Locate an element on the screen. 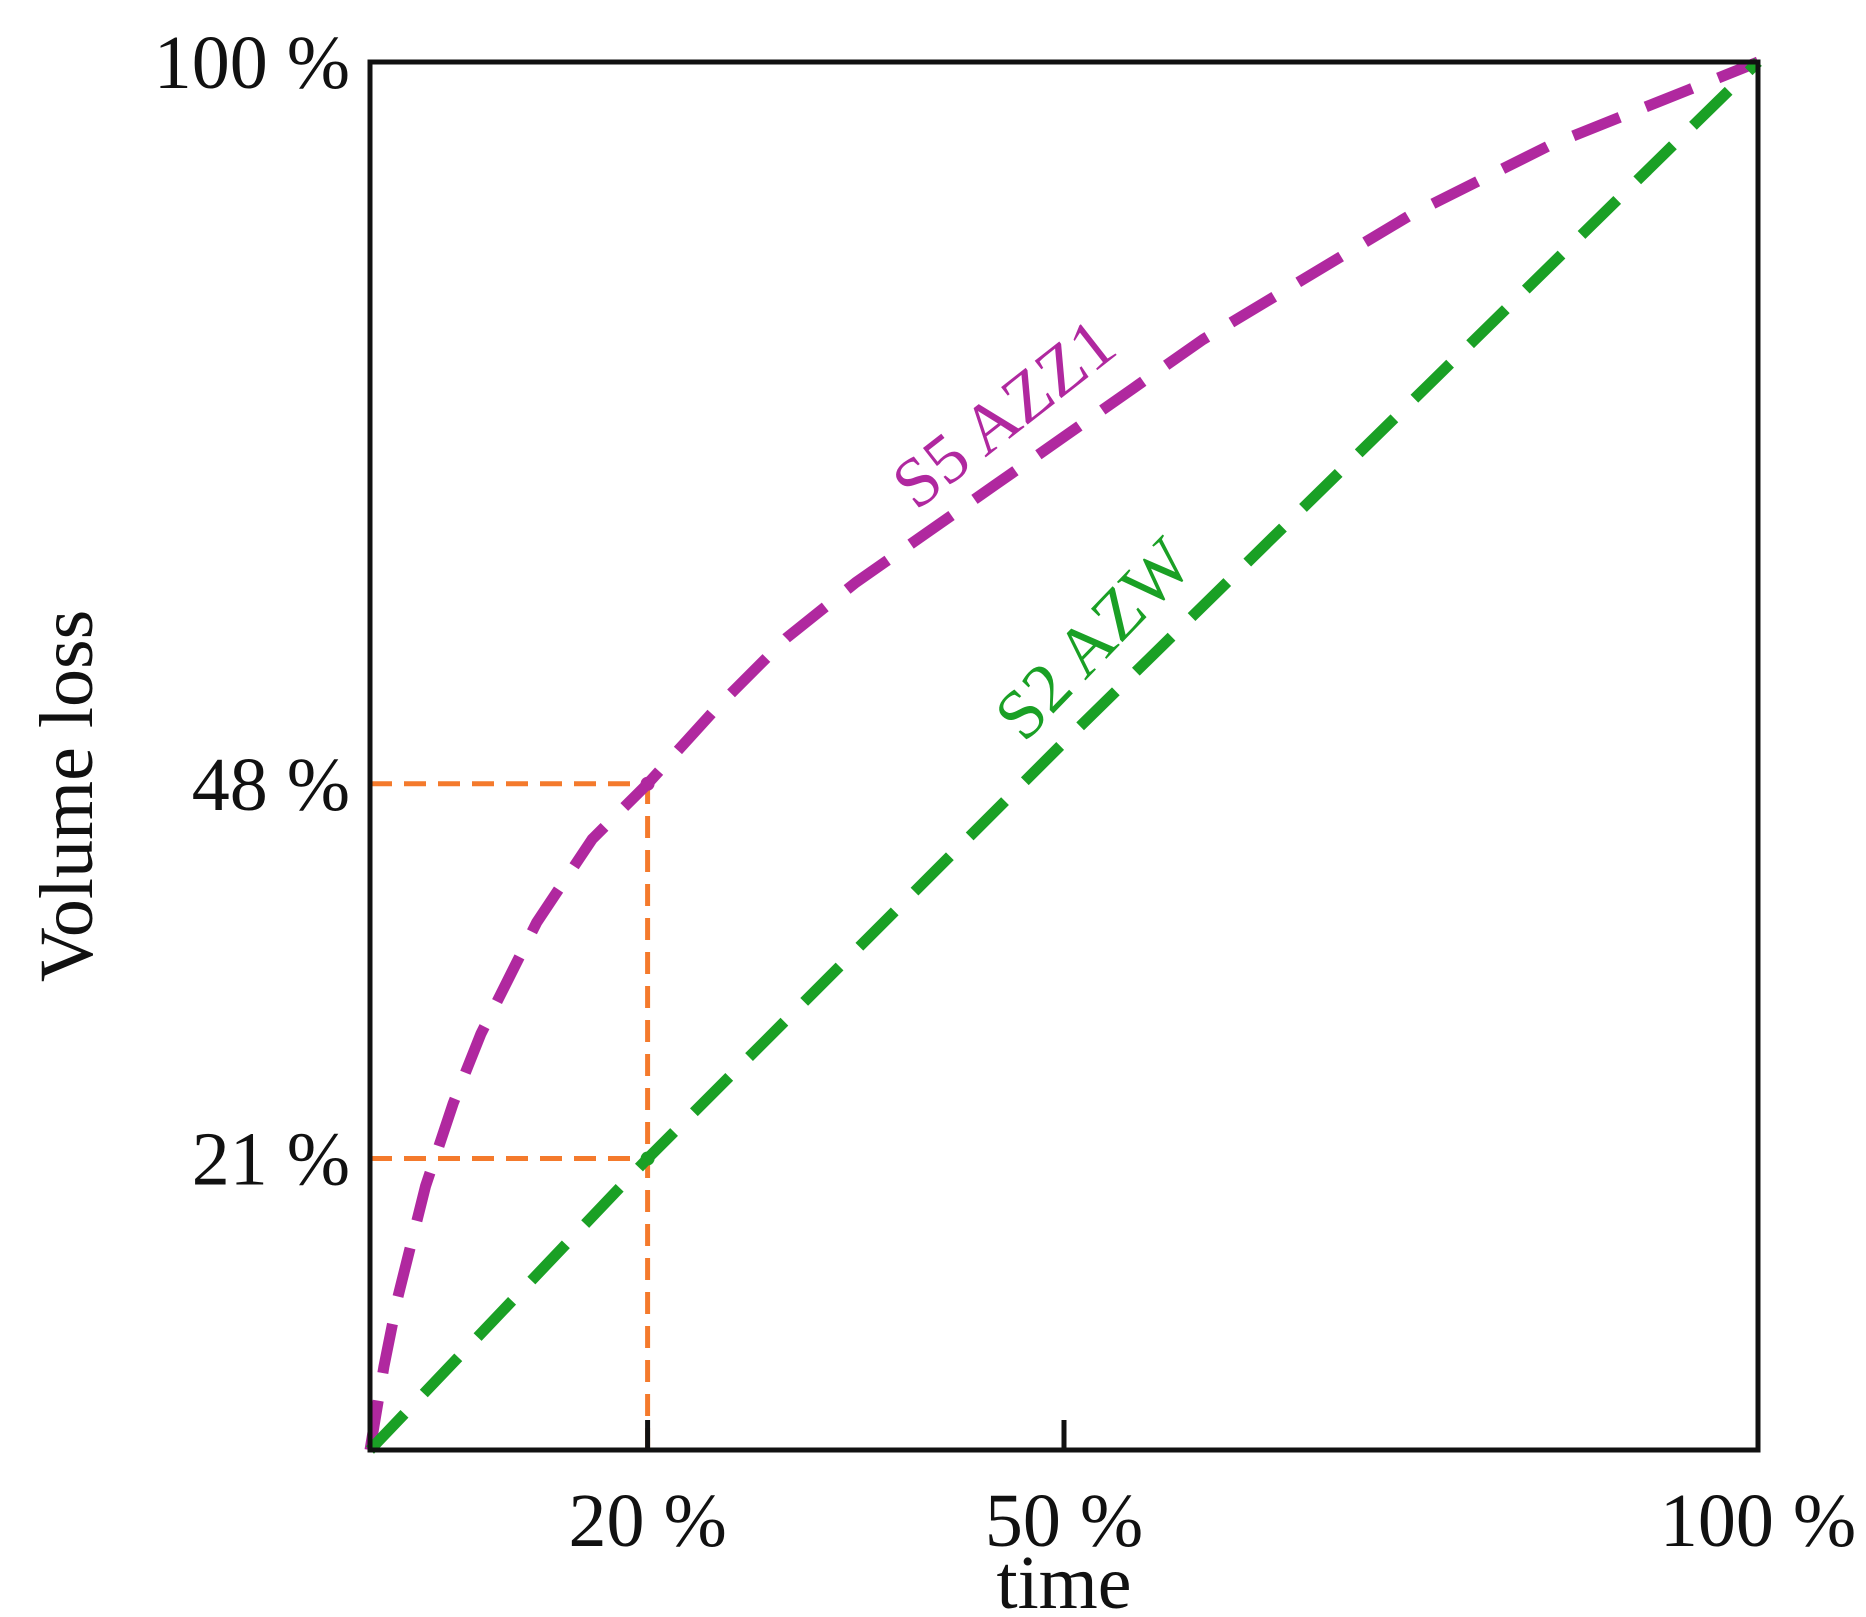  reference-lines is located at coordinates (510, 1115).